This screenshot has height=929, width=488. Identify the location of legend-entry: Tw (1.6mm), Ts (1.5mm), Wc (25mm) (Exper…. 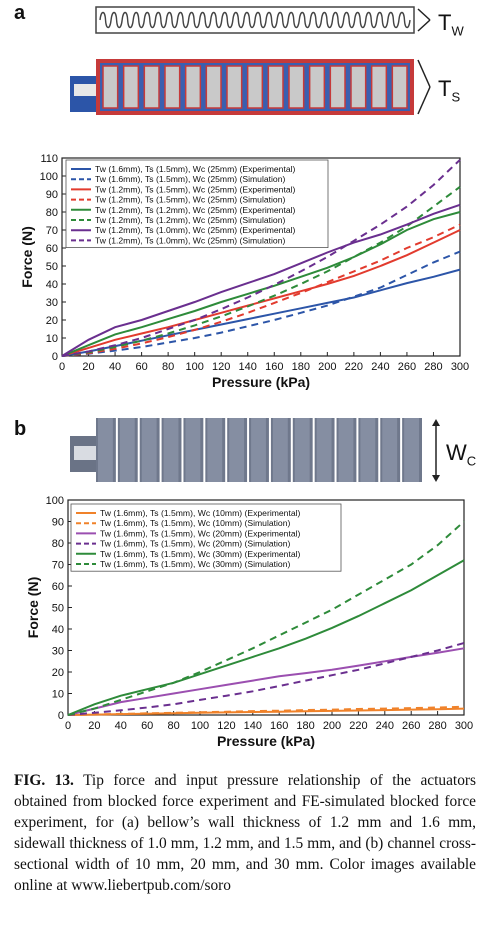
(195, 169).